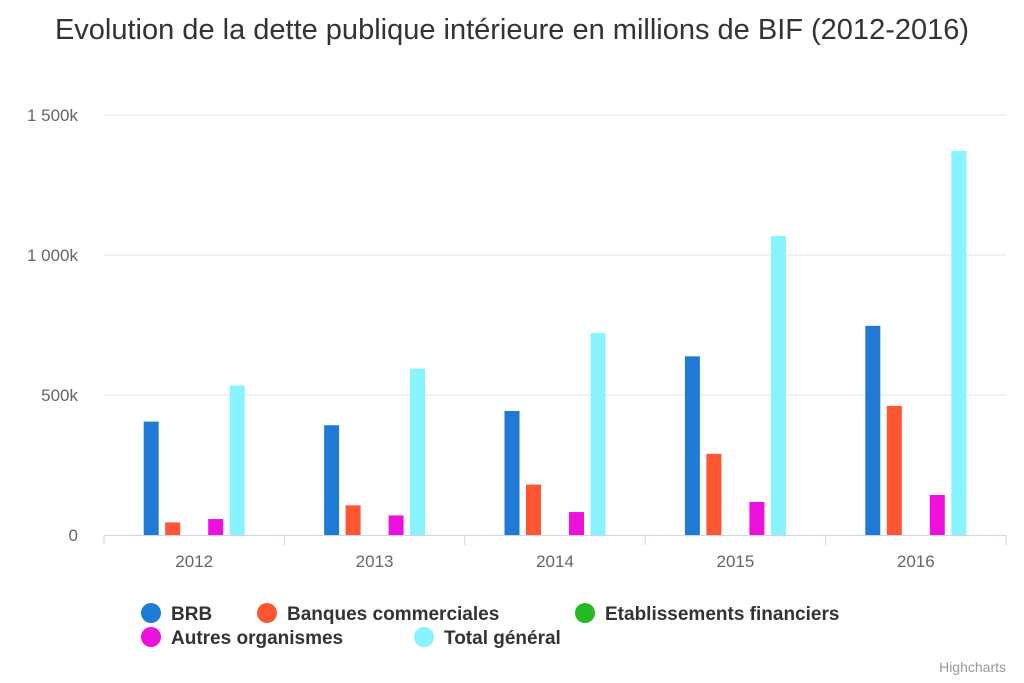 This screenshot has height=683, width=1024. Describe the element at coordinates (194, 561) in the screenshot. I see `x-tick-label: 2012` at that location.